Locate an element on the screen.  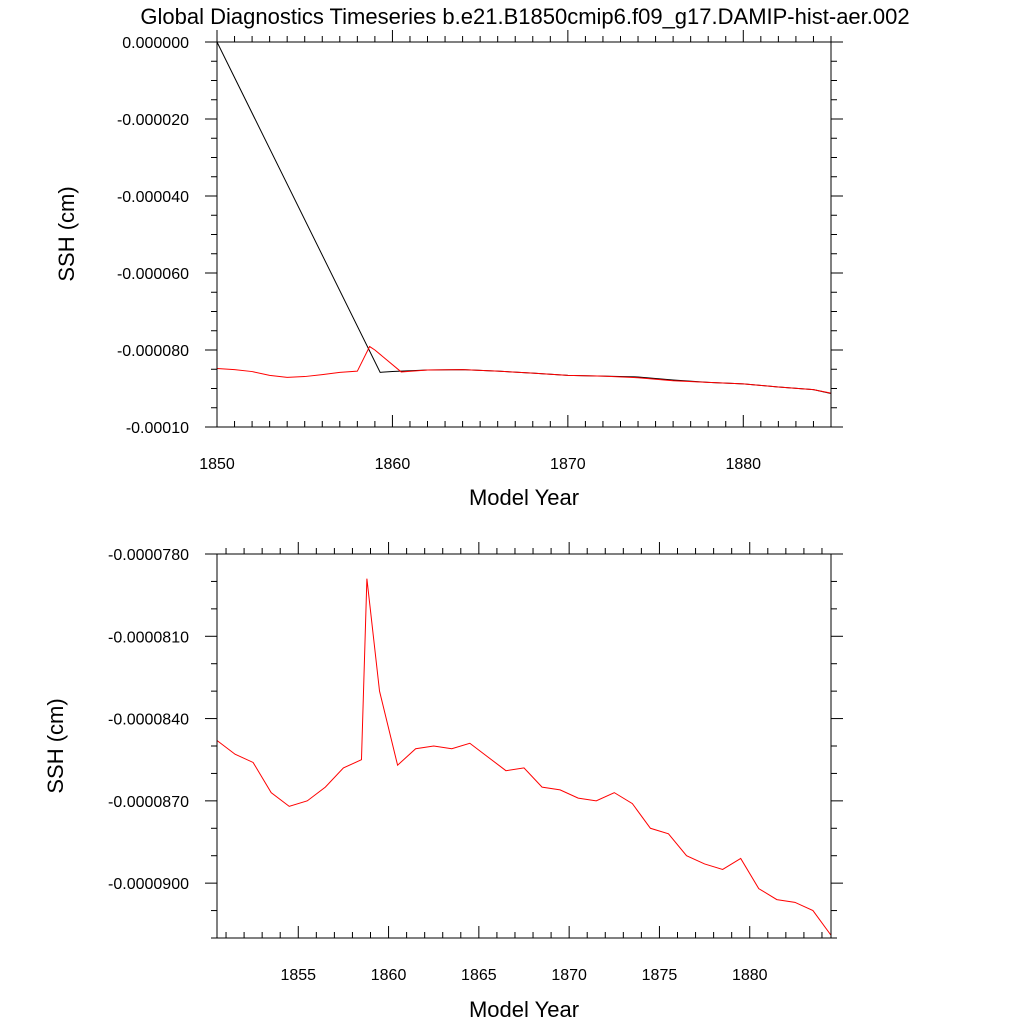
bottom-ytick-label: -0.0000870 is located at coordinates (148, 802).